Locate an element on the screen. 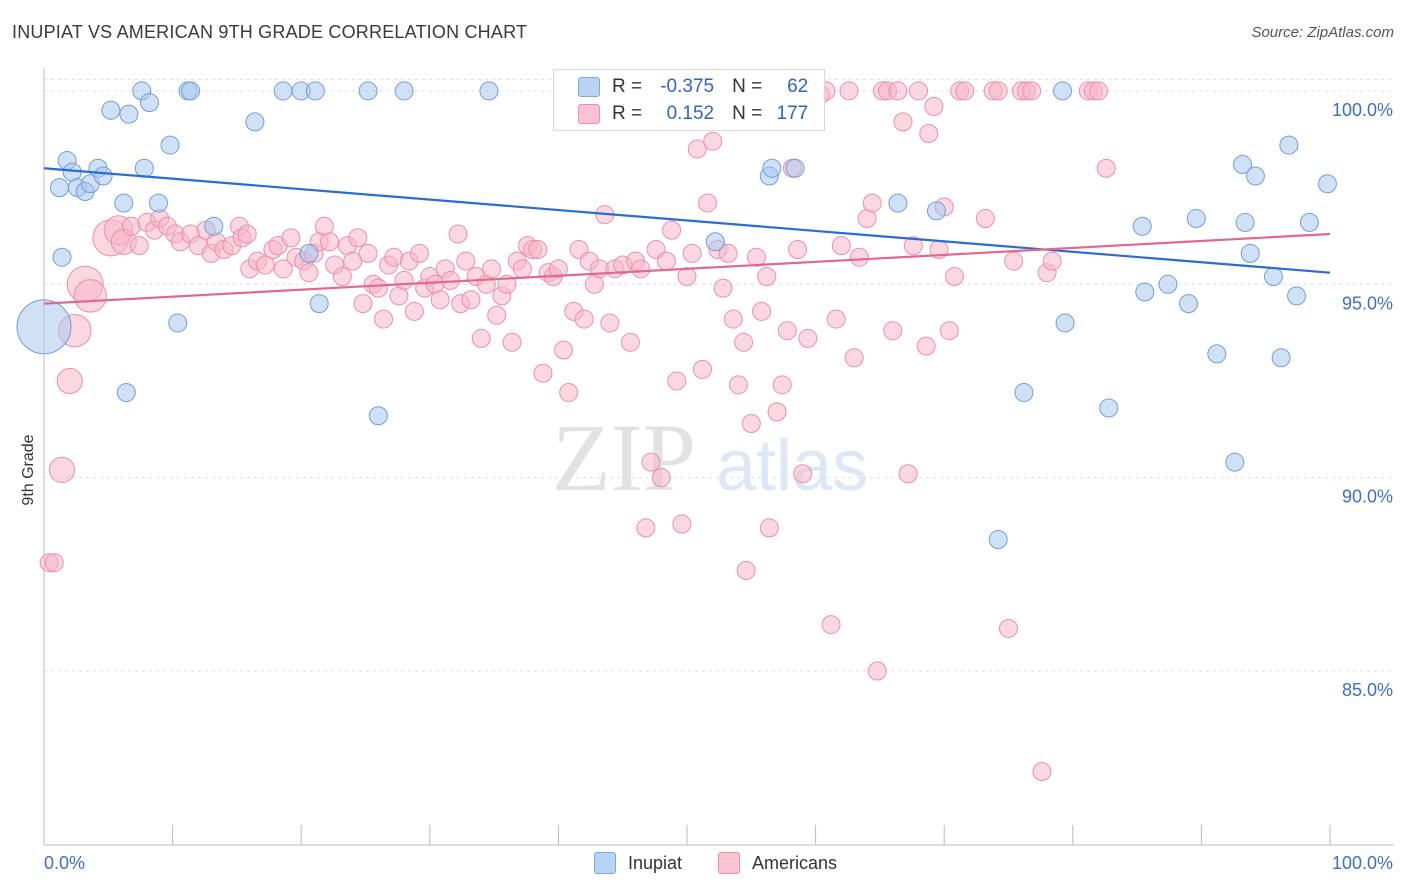 This screenshot has height=892, width=1406. legend-r-value-americans: 0.152 is located at coordinates (690, 113).